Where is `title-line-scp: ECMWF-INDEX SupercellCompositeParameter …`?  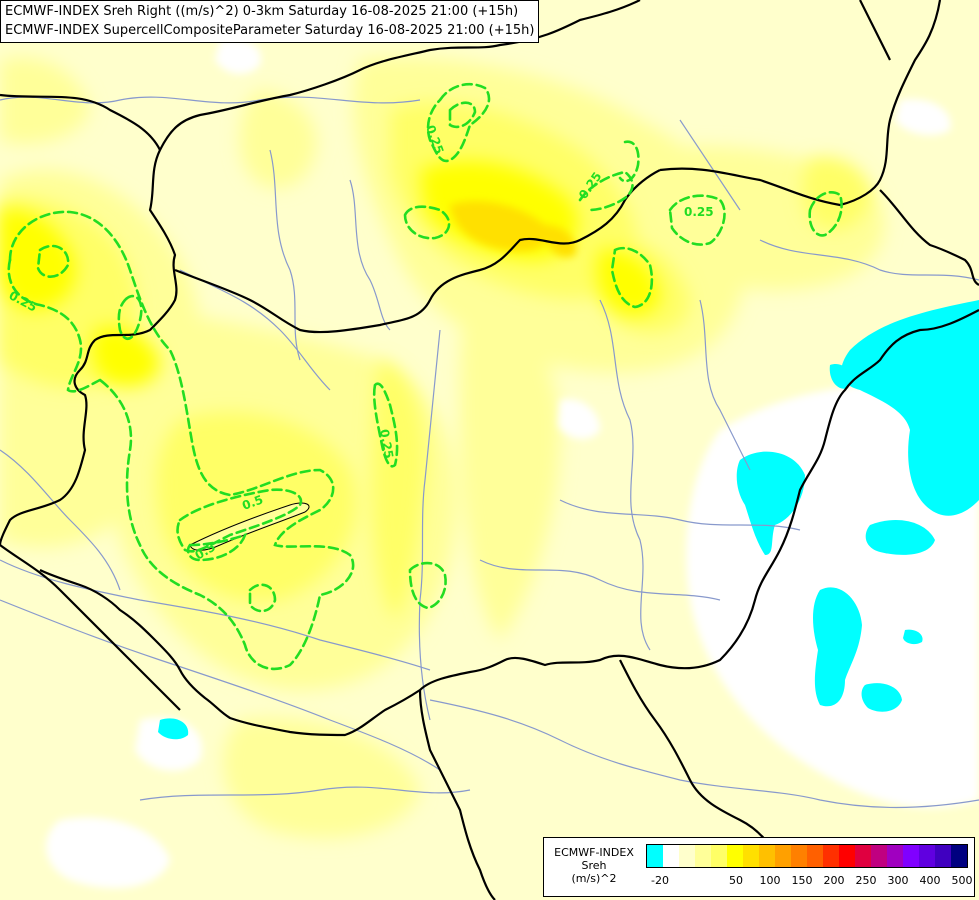
title-line-scp: ECMWF-INDEX SupercellCompositeParameter … is located at coordinates (270, 30).